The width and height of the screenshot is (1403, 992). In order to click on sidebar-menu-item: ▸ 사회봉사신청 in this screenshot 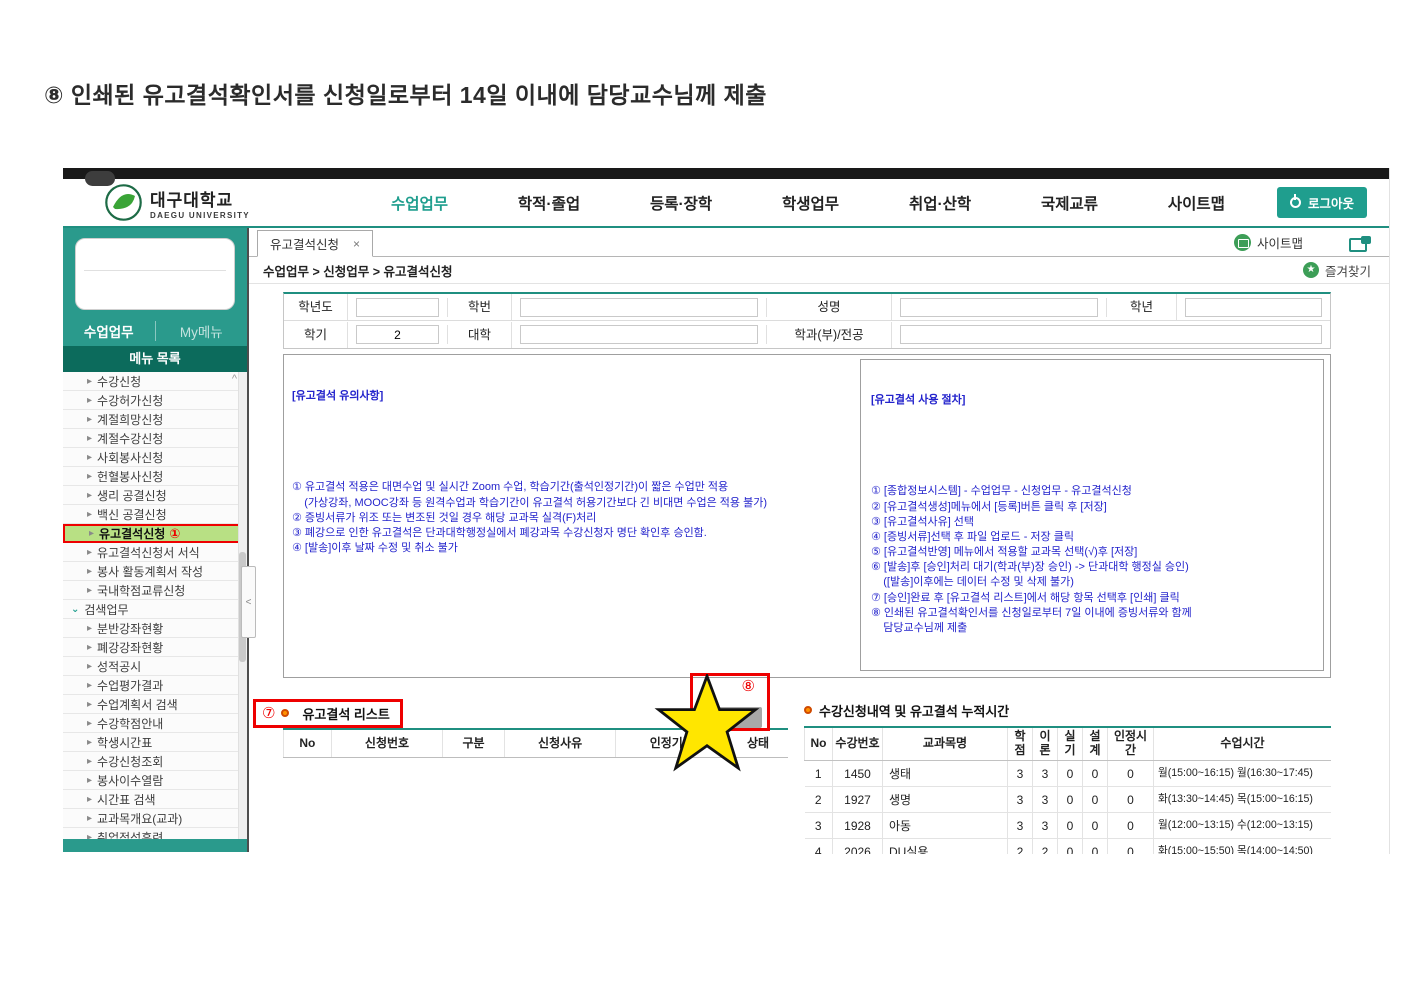, I will do `click(155, 457)`.